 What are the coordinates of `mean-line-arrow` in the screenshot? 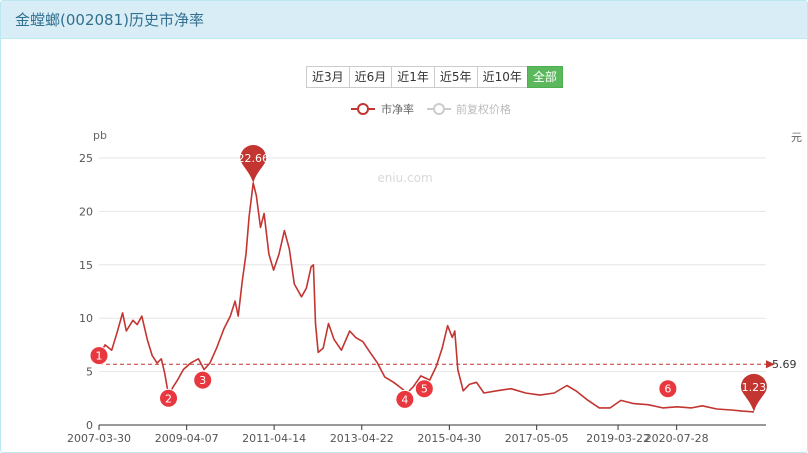 It's located at (770, 364).